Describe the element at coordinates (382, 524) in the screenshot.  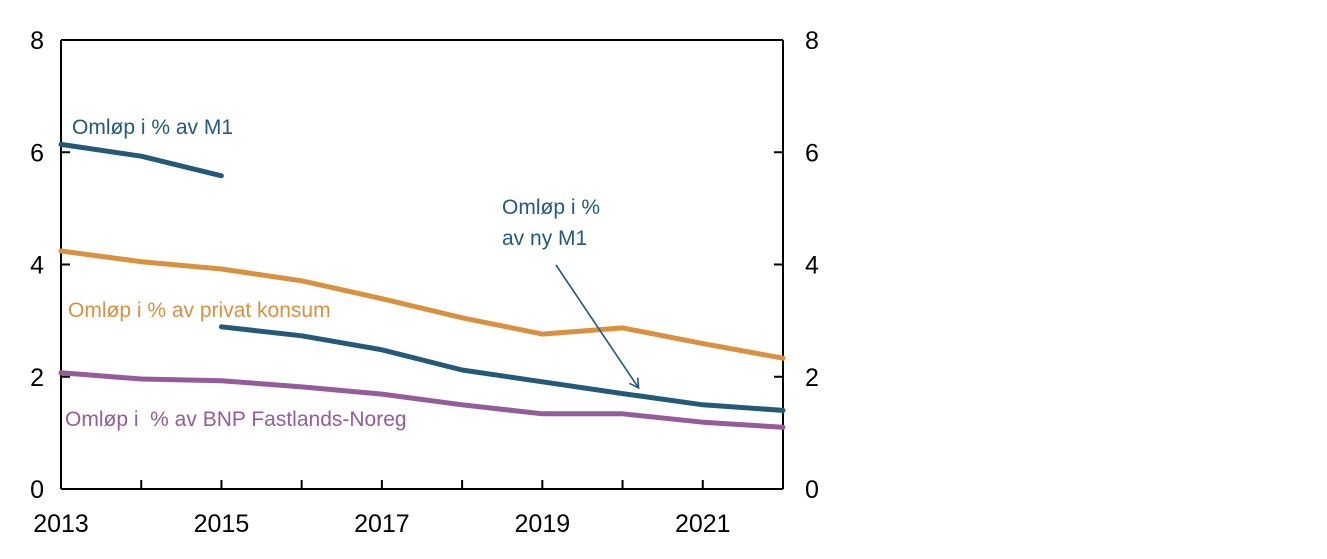
I see `x-tick-label: 2017` at that location.